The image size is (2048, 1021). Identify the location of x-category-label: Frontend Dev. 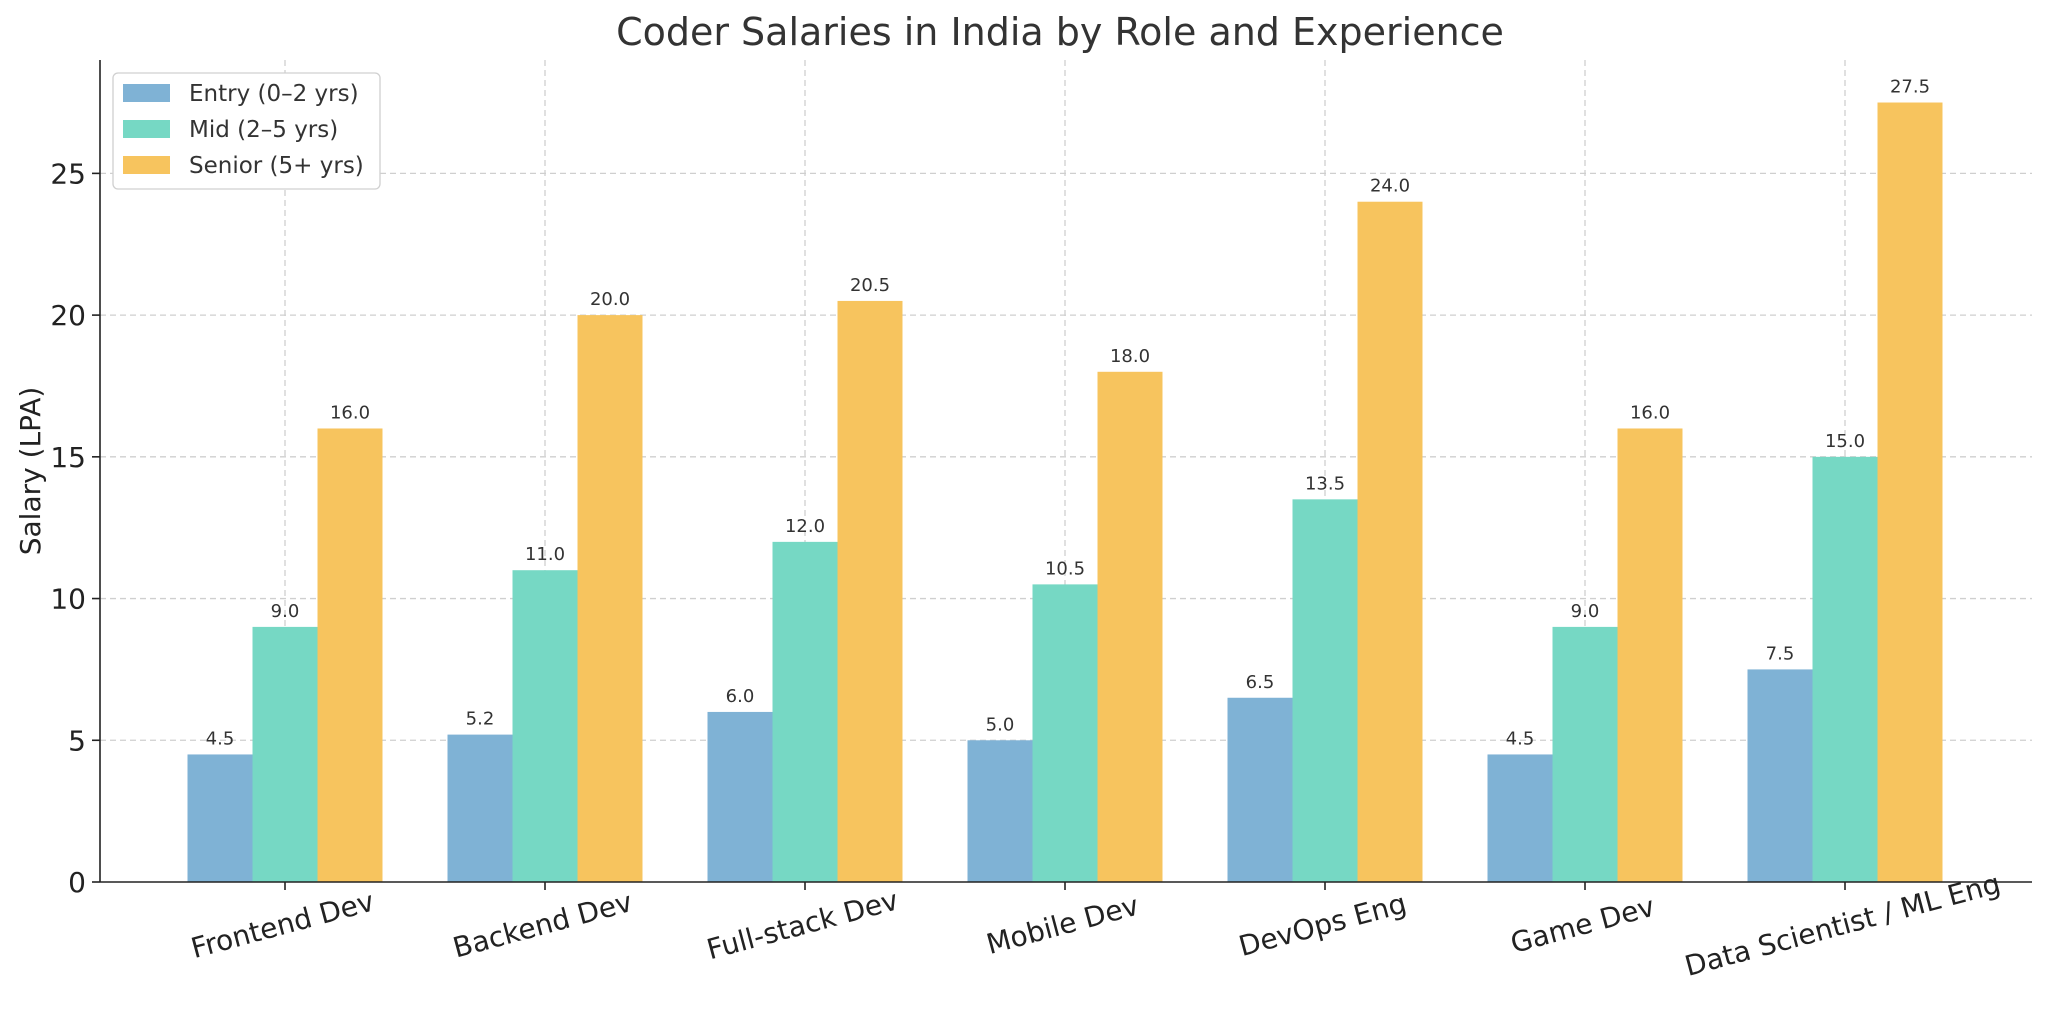
(283, 925).